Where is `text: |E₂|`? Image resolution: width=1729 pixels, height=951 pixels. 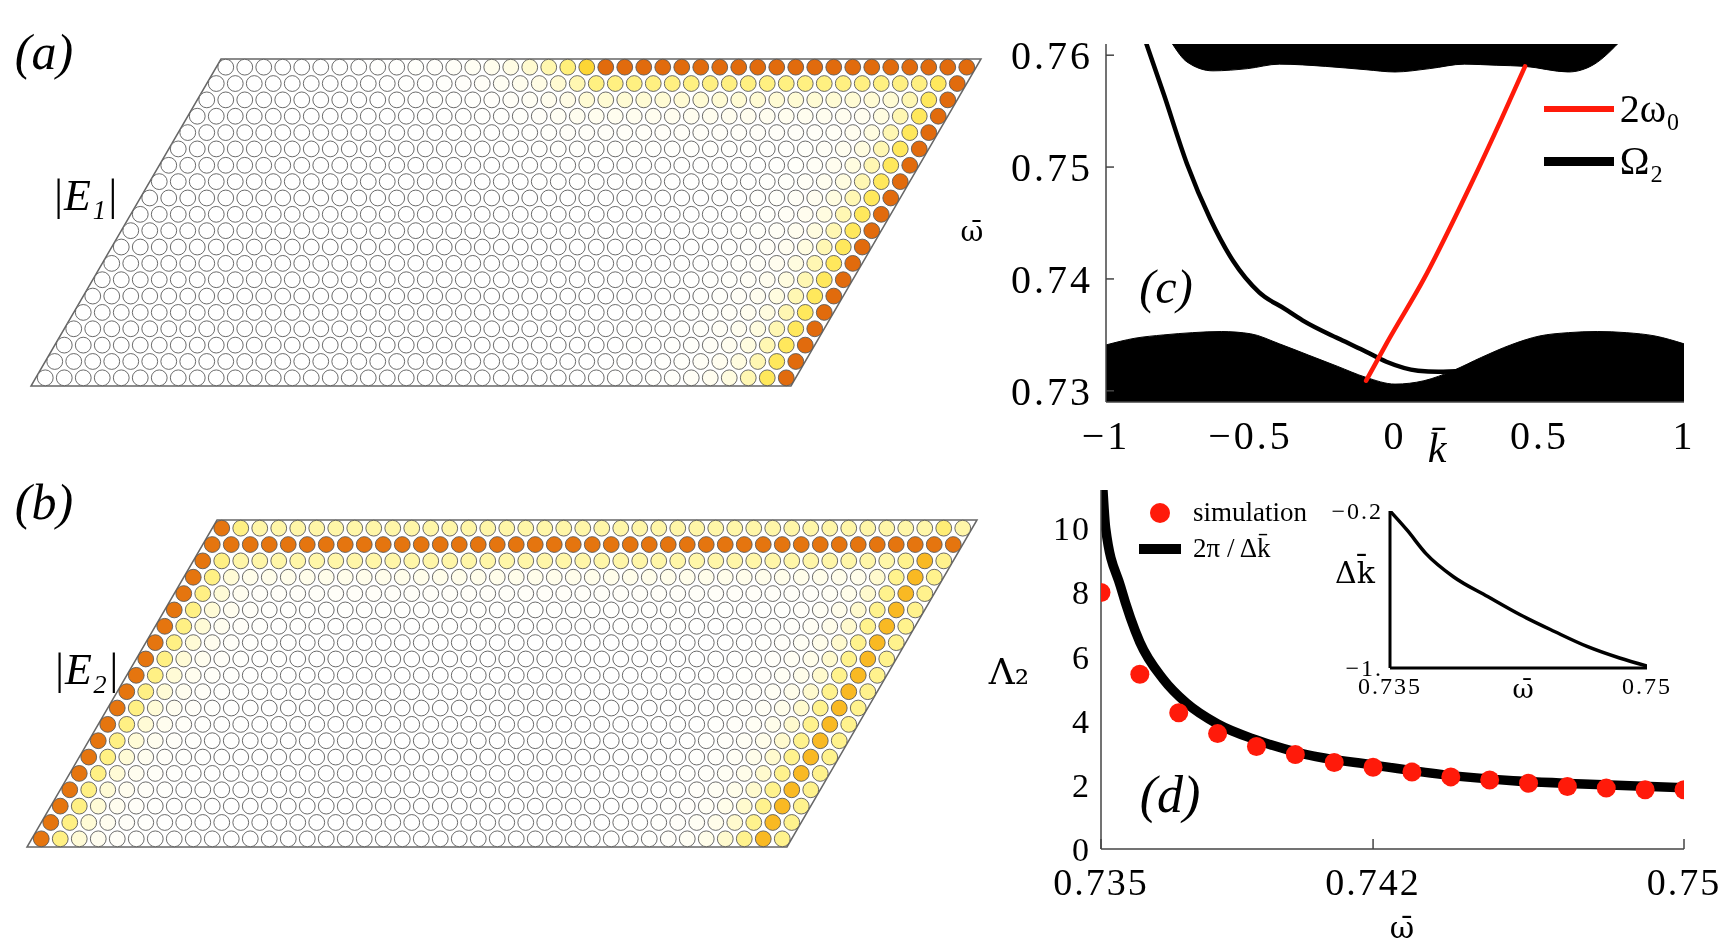 text: |E₂| is located at coordinates (86, 669).